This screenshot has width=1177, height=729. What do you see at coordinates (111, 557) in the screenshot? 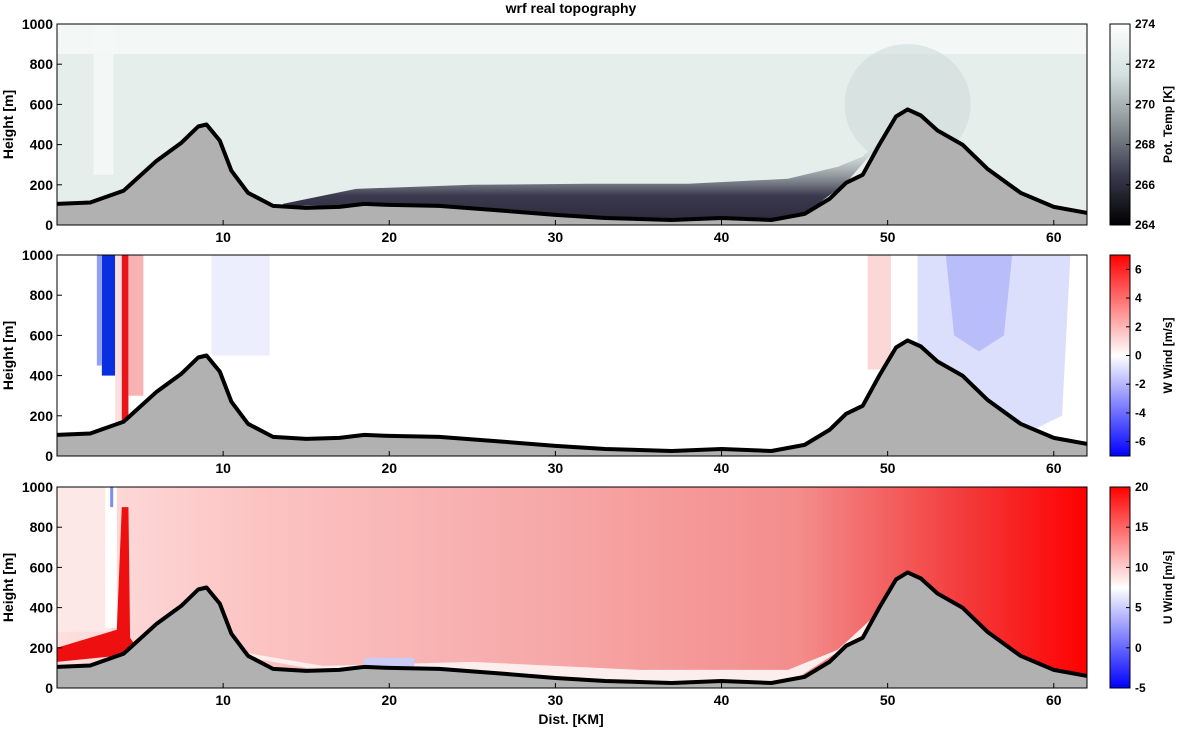
I see `u-calm-column` at bounding box center [111, 557].